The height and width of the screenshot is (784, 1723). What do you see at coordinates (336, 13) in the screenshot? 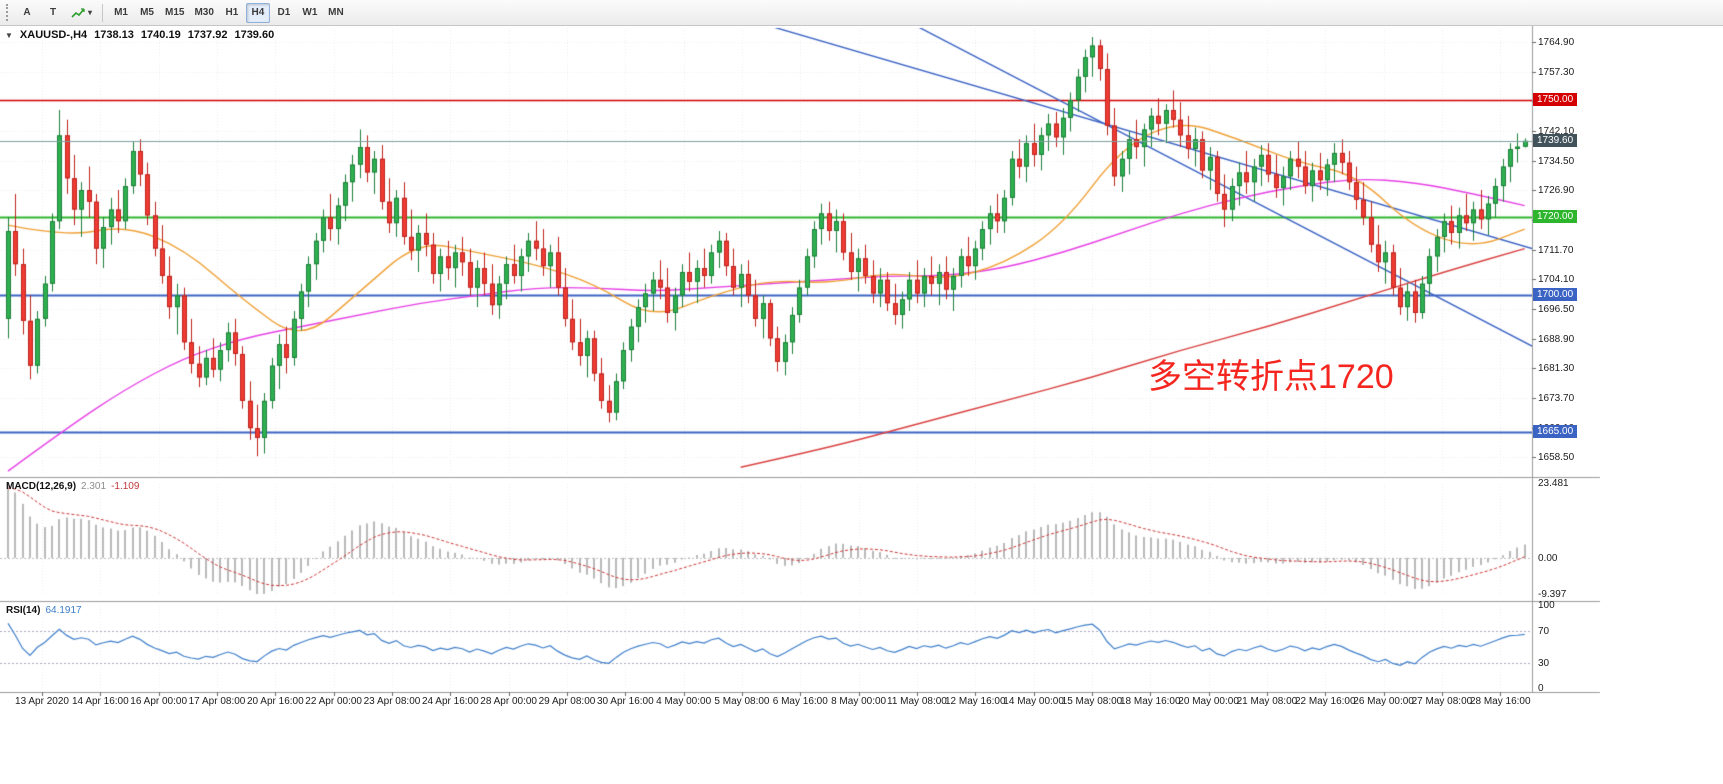
I see `timeframe-mn-button: MN` at bounding box center [336, 13].